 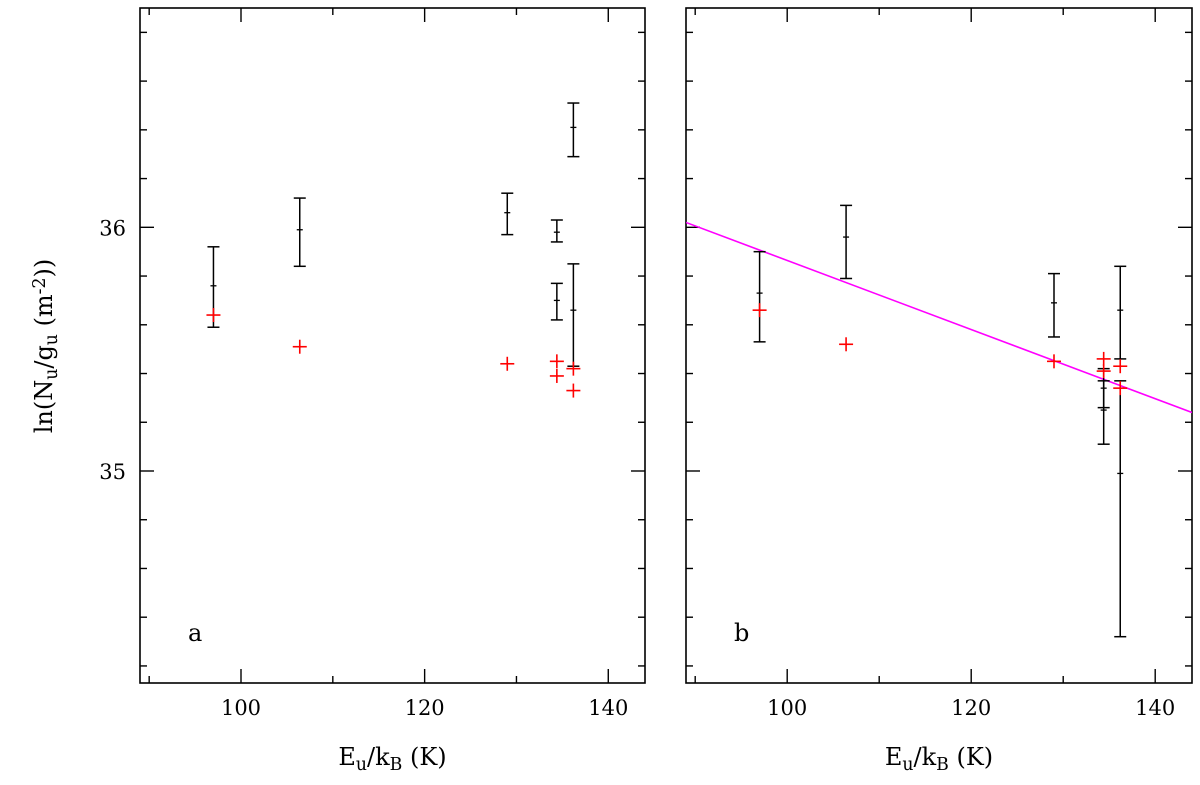 I want to click on plot-area, so click(x=393, y=250).